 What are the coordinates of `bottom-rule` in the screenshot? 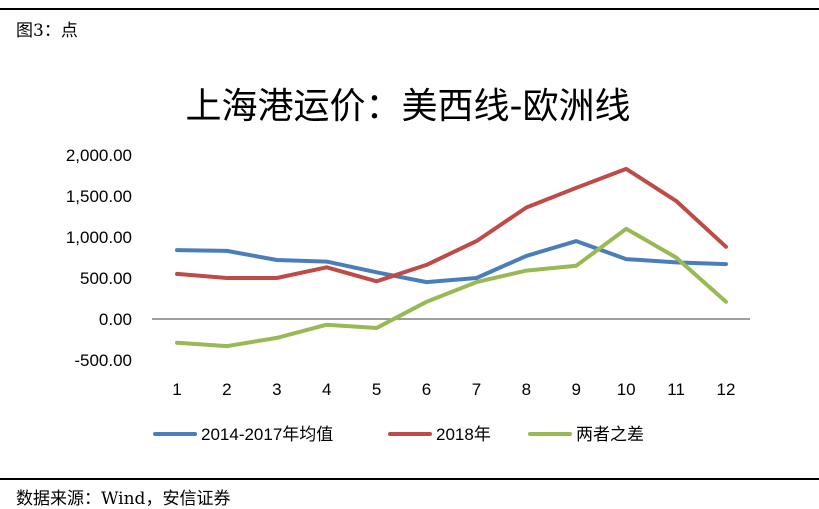 It's located at (409, 479).